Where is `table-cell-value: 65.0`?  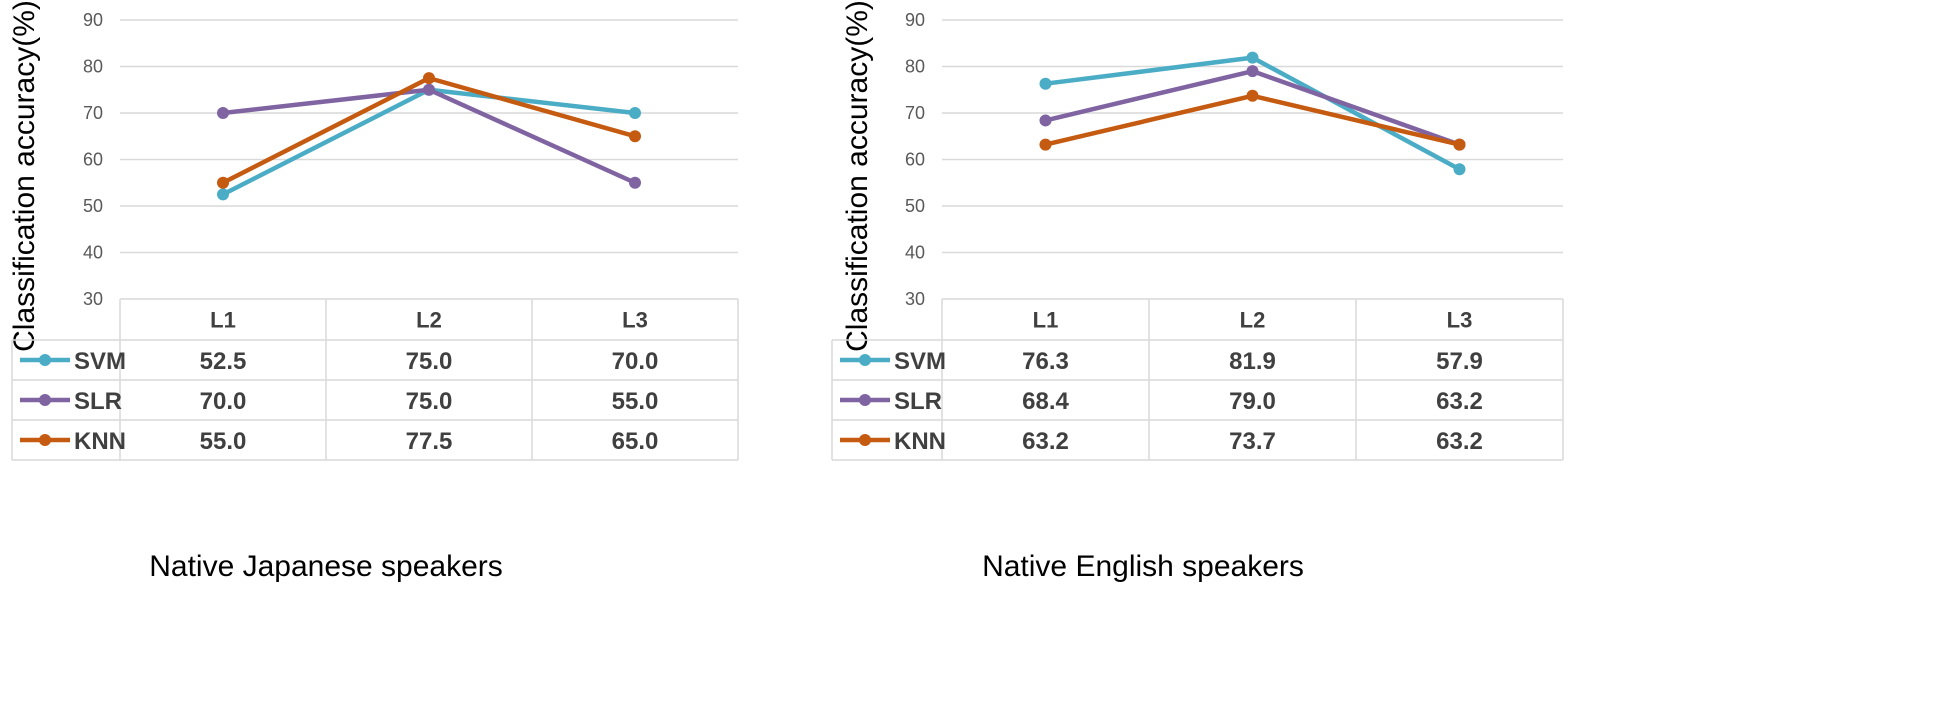 table-cell-value: 65.0 is located at coordinates (635, 441).